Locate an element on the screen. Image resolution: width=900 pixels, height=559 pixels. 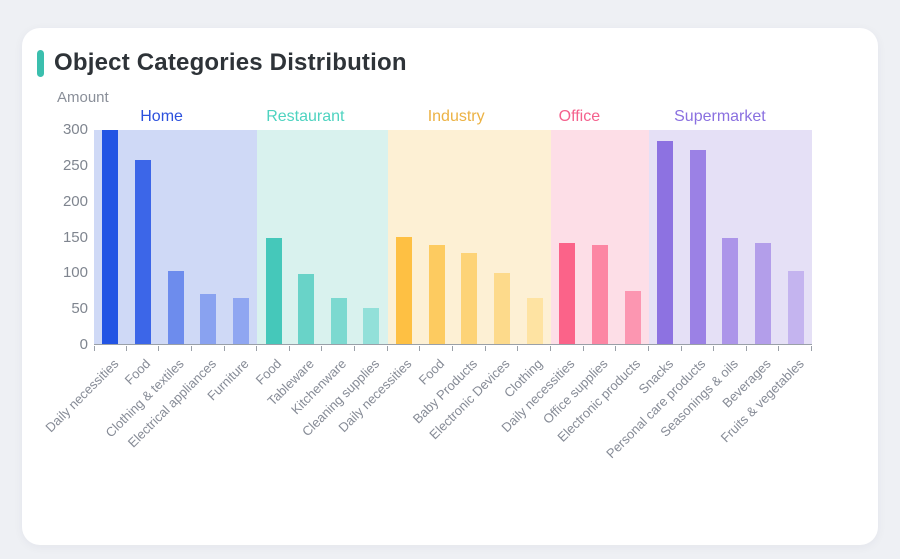
bar-restaurant-kitchenware is located at coordinates (338, 320).